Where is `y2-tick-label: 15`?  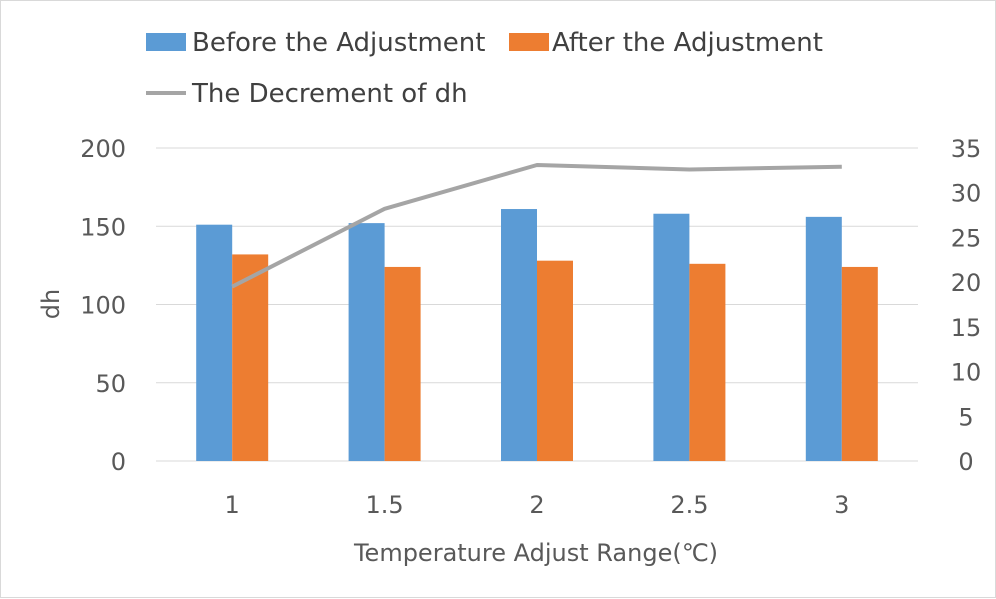 y2-tick-label: 15 is located at coordinates (966, 328).